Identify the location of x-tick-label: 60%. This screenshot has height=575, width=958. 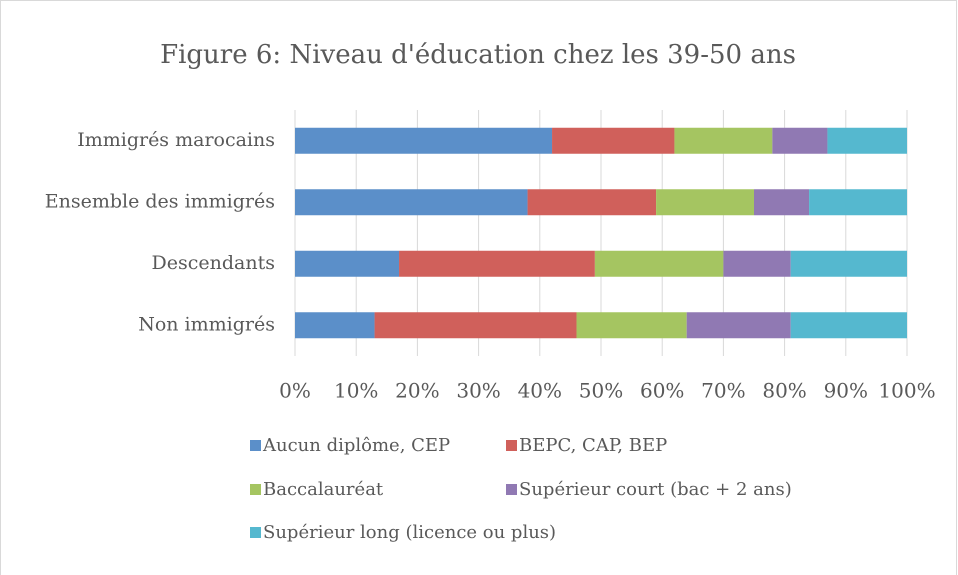
(662, 391).